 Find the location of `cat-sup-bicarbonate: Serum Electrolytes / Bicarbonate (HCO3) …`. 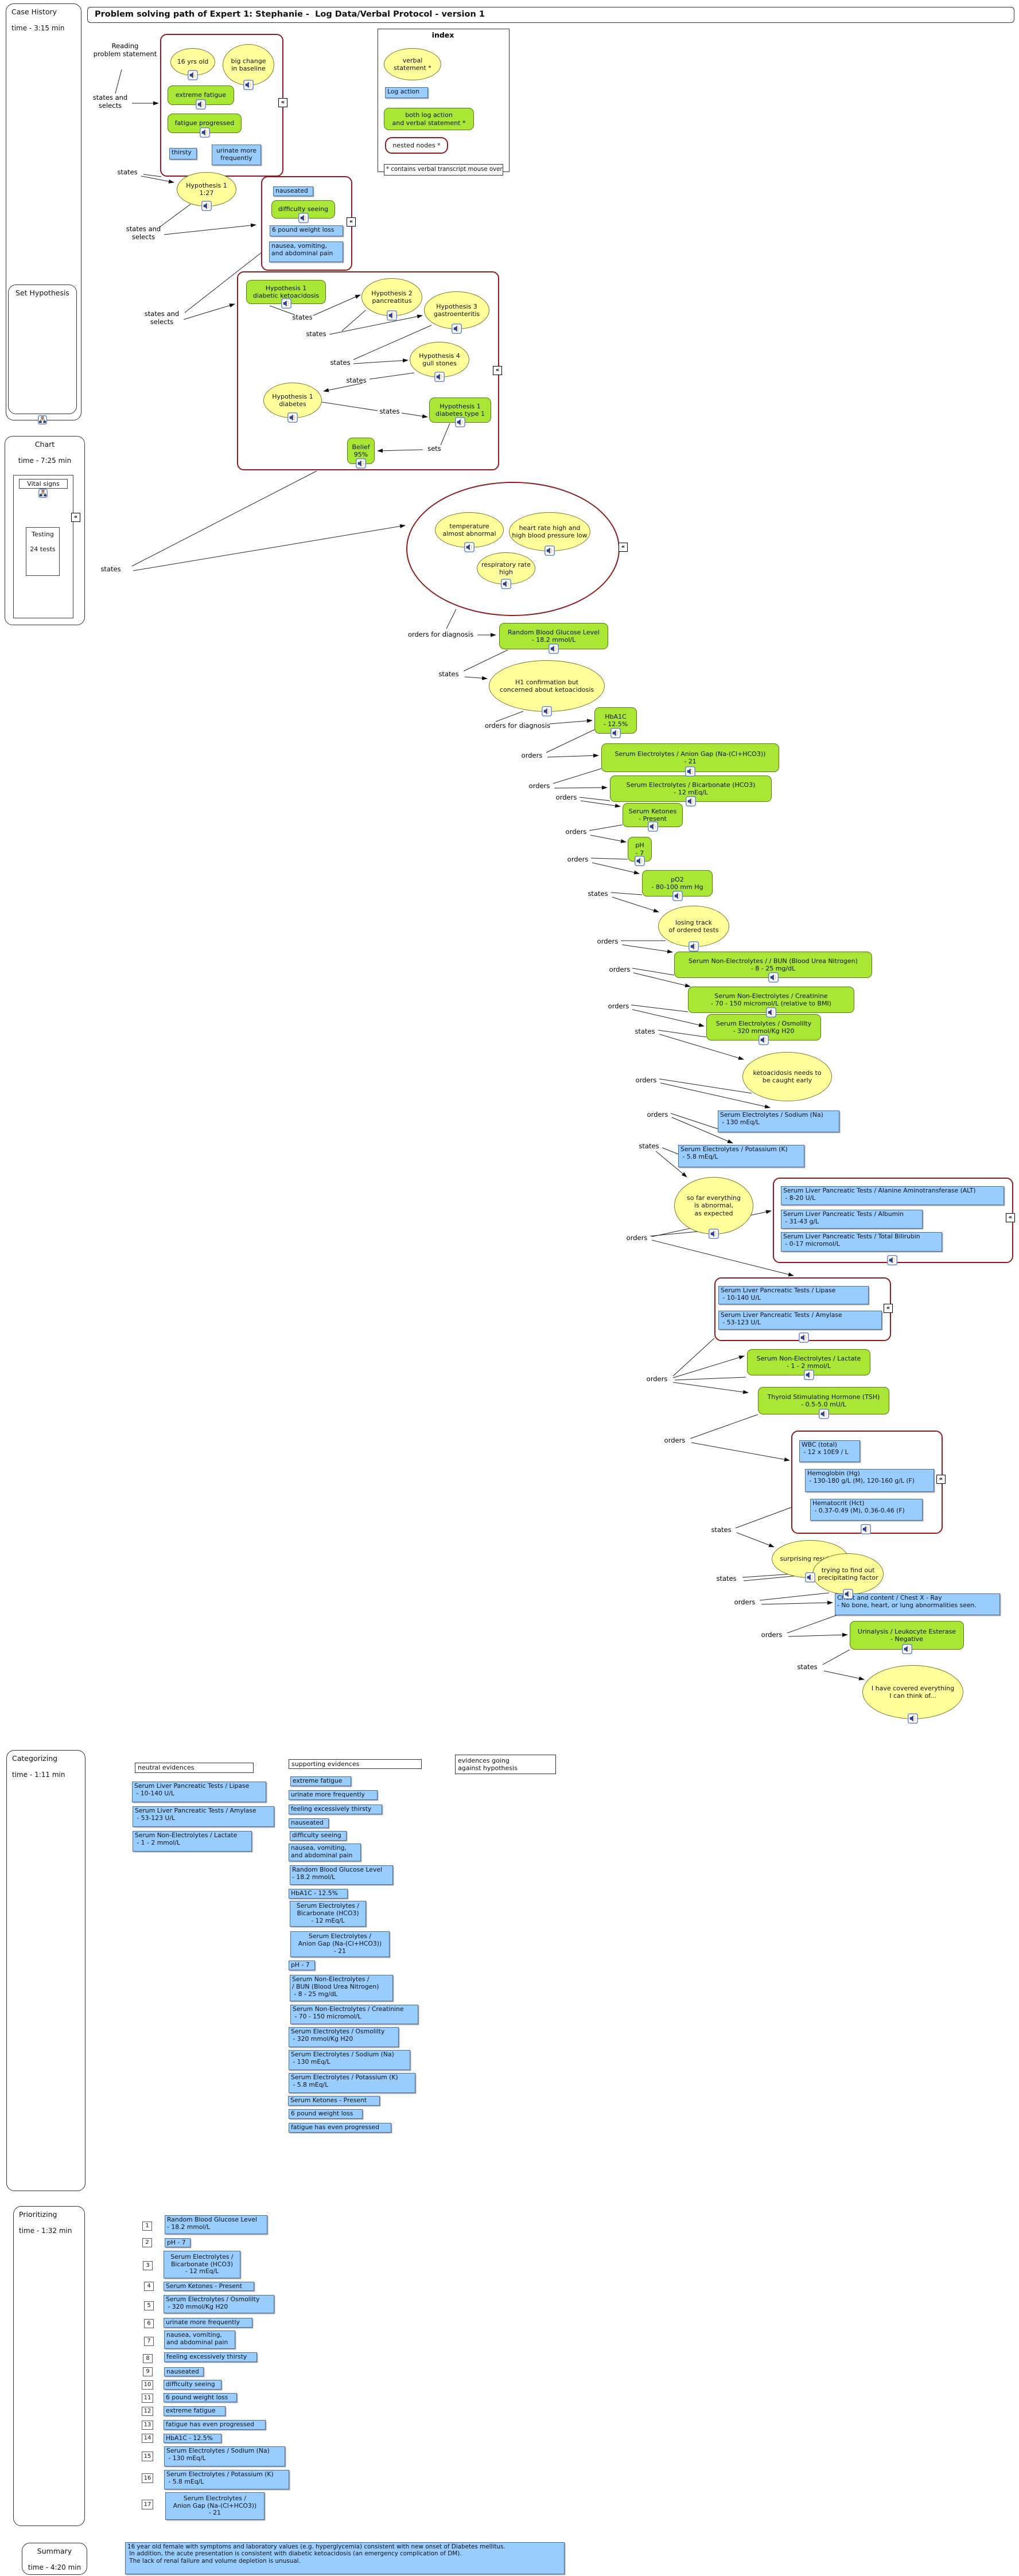

cat-sup-bicarbonate: Serum Electrolytes / Bicarbonate (HCO3) … is located at coordinates (328, 1914).